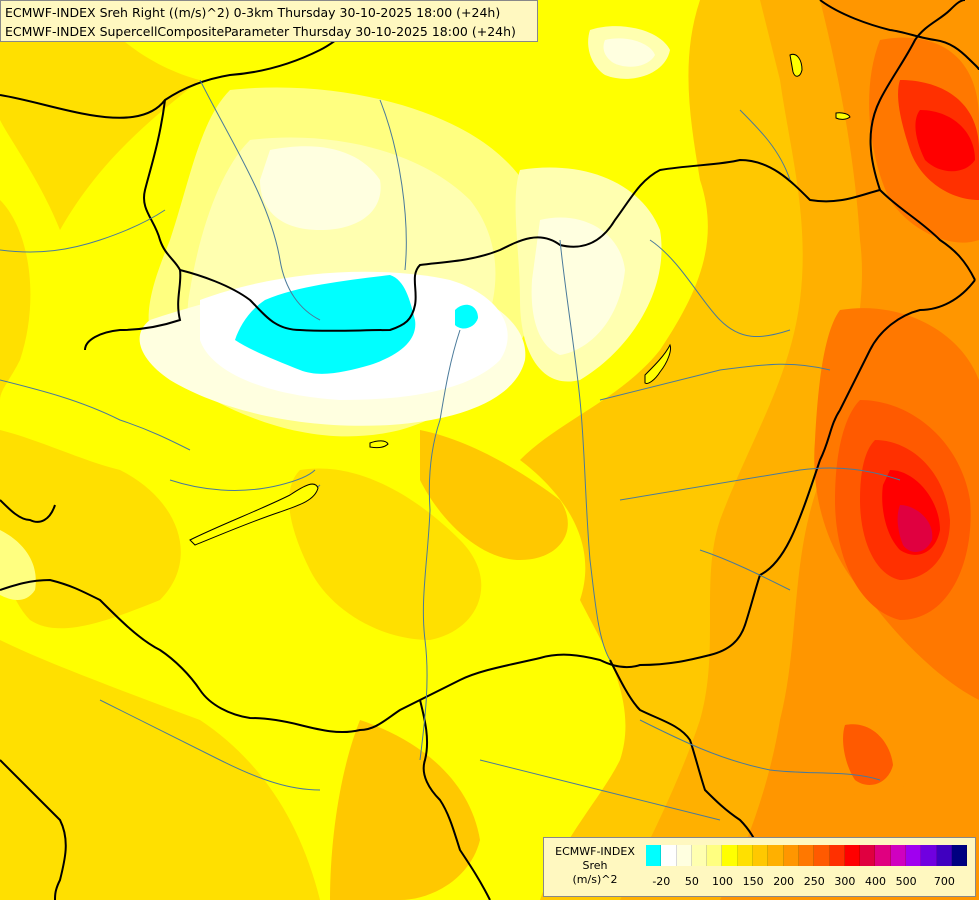 This screenshot has width=979, height=900. I want to click on legend-label-source: ECMWF-INDEX, so click(595, 851).